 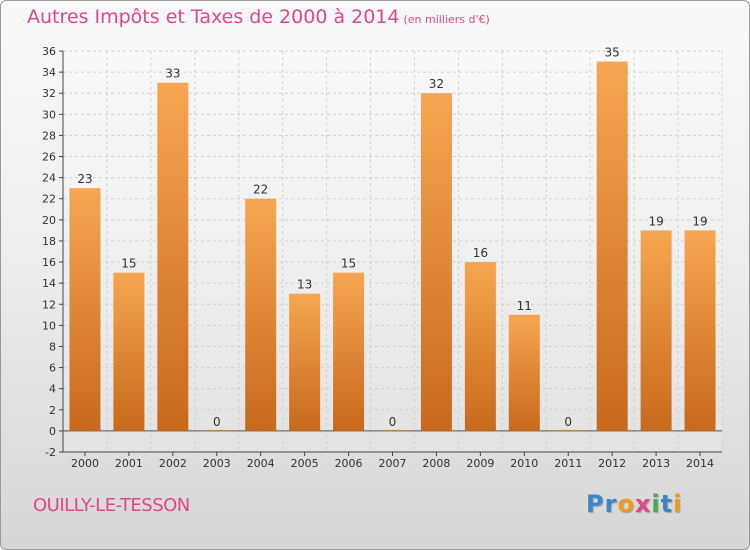 What do you see at coordinates (612, 53) in the screenshot?
I see `data-label: 35` at bounding box center [612, 53].